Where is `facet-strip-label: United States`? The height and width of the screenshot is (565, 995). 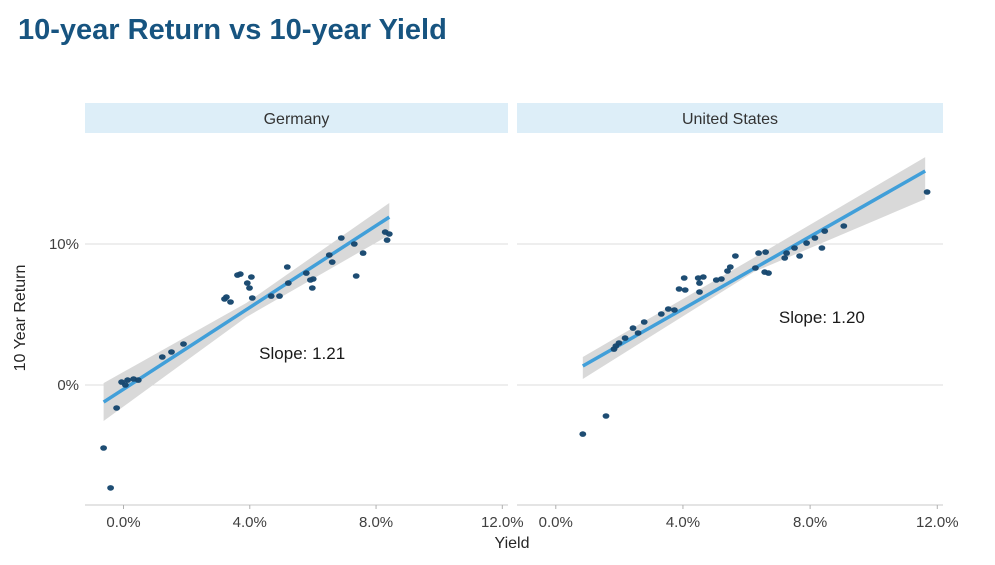 facet-strip-label: United States is located at coordinates (730, 119).